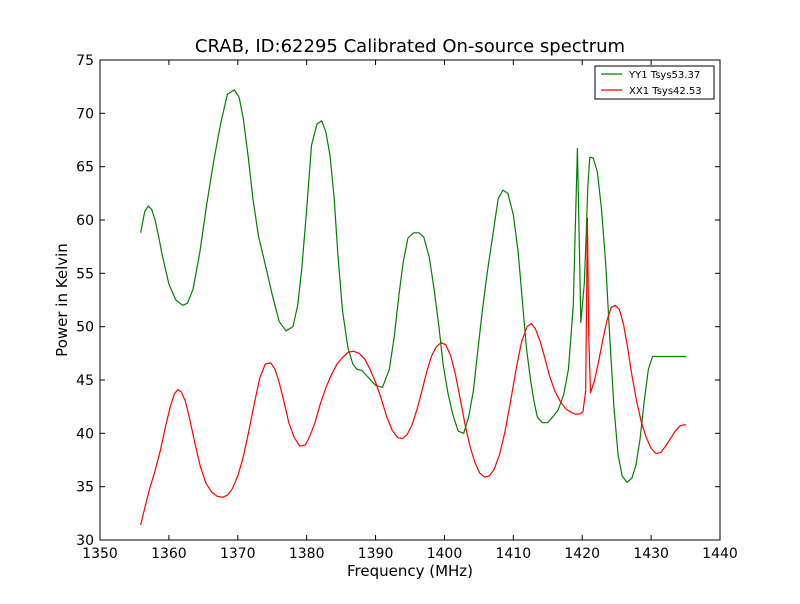 The width and height of the screenshot is (800, 604). What do you see at coordinates (238, 554) in the screenshot?
I see `x-tick-label: 1370` at bounding box center [238, 554].